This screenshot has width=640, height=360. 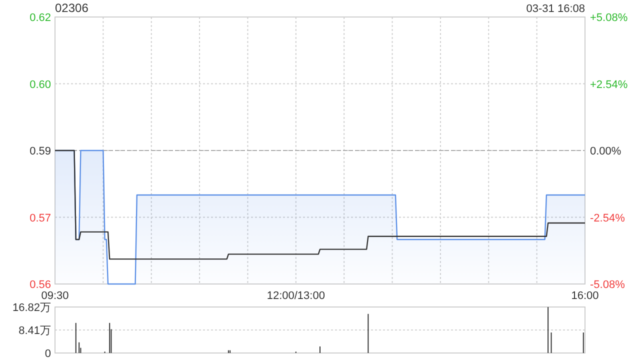 I want to click on x-tick-label: 12:00/13:00, so click(x=295, y=296).